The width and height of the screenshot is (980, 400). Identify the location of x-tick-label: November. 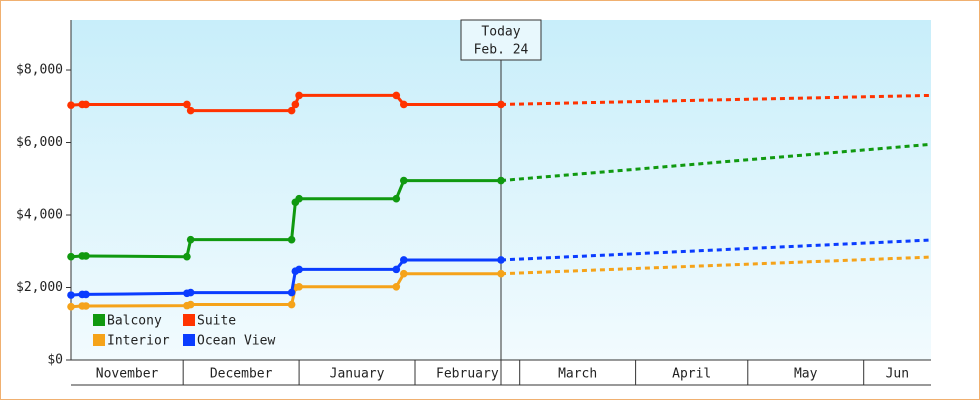
(127, 374).